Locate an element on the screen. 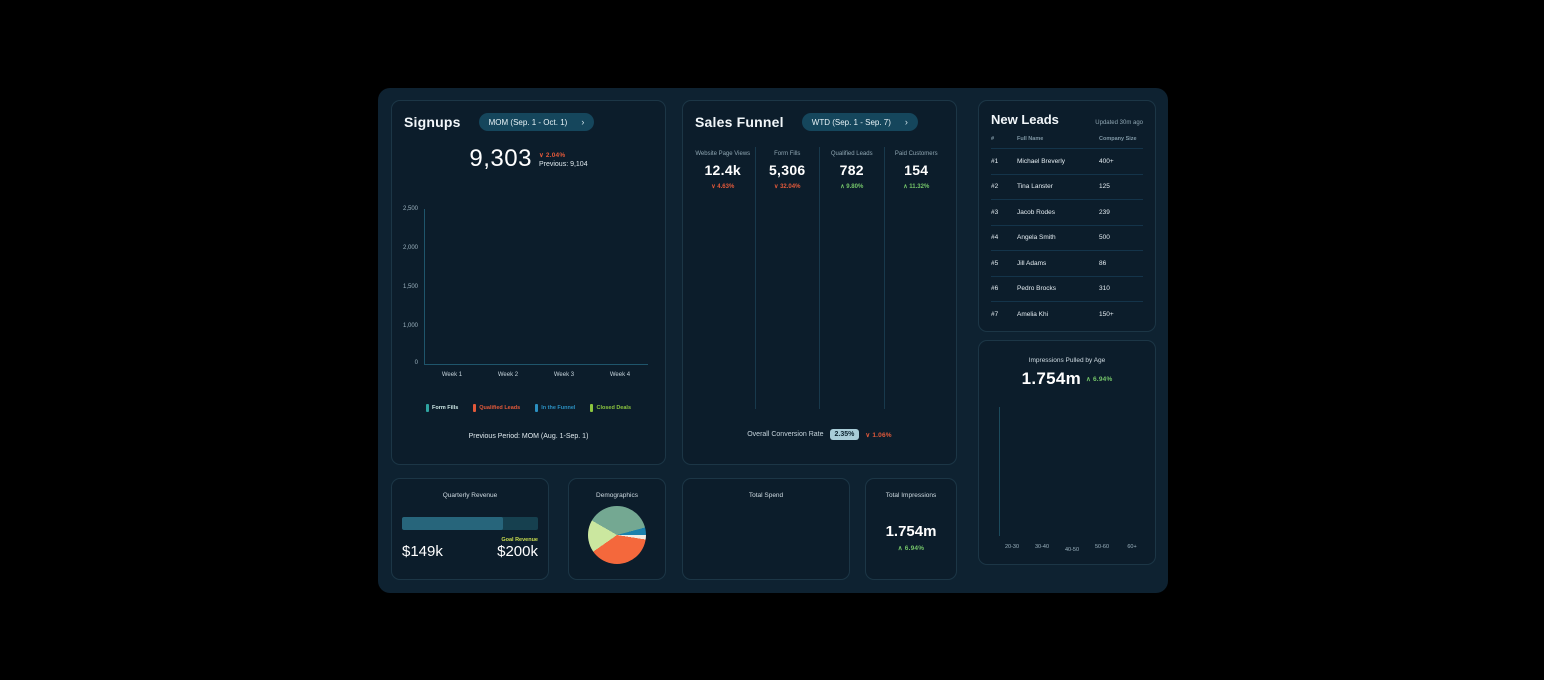 This screenshot has height=680, width=1544. table-row: #7 Amelia Khi 150+ is located at coordinates (1067, 314).